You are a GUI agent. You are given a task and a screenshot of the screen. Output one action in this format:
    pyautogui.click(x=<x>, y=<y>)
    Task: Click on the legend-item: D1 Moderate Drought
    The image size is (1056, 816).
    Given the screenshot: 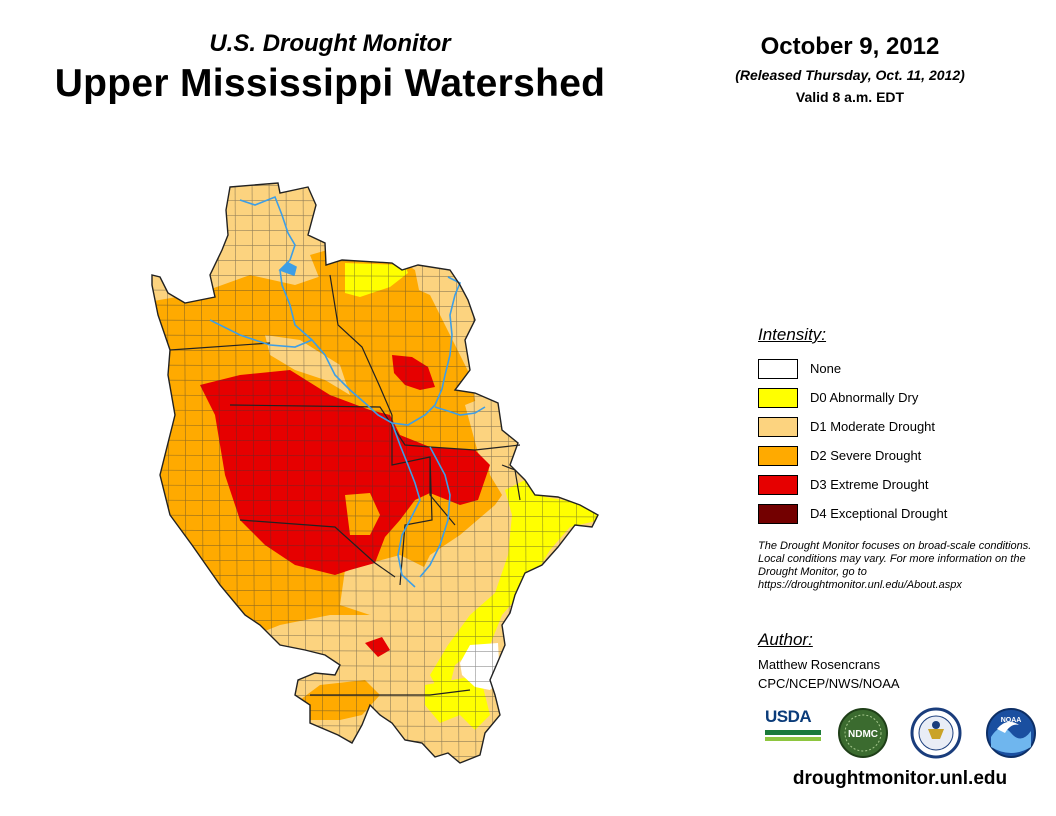 What is the action you would take?
    pyautogui.click(x=852, y=426)
    